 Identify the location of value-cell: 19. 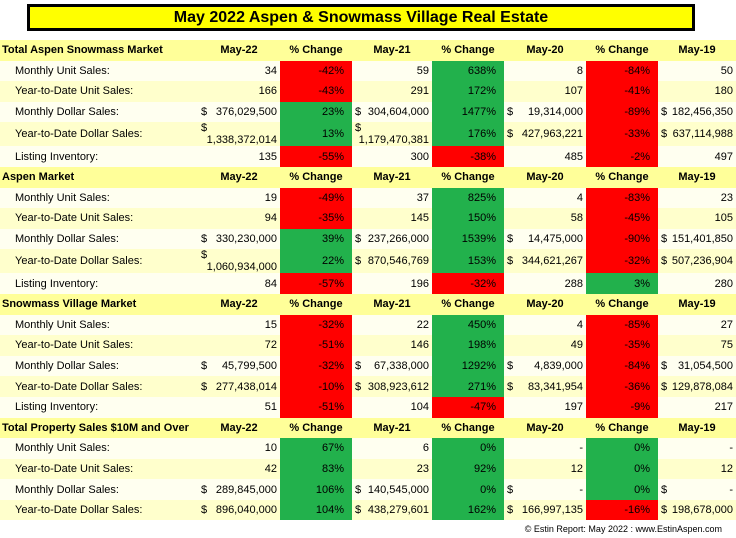
(239, 198).